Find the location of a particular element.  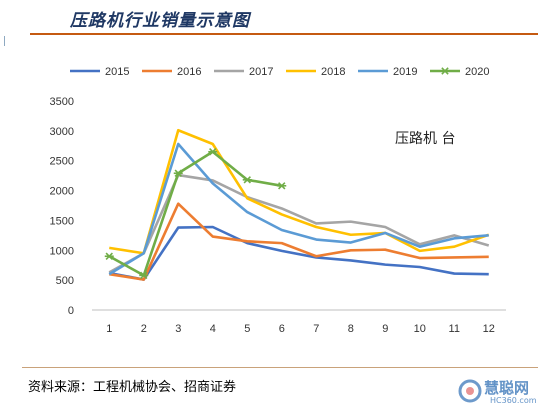

x-tick-label: 9 is located at coordinates (385, 329).